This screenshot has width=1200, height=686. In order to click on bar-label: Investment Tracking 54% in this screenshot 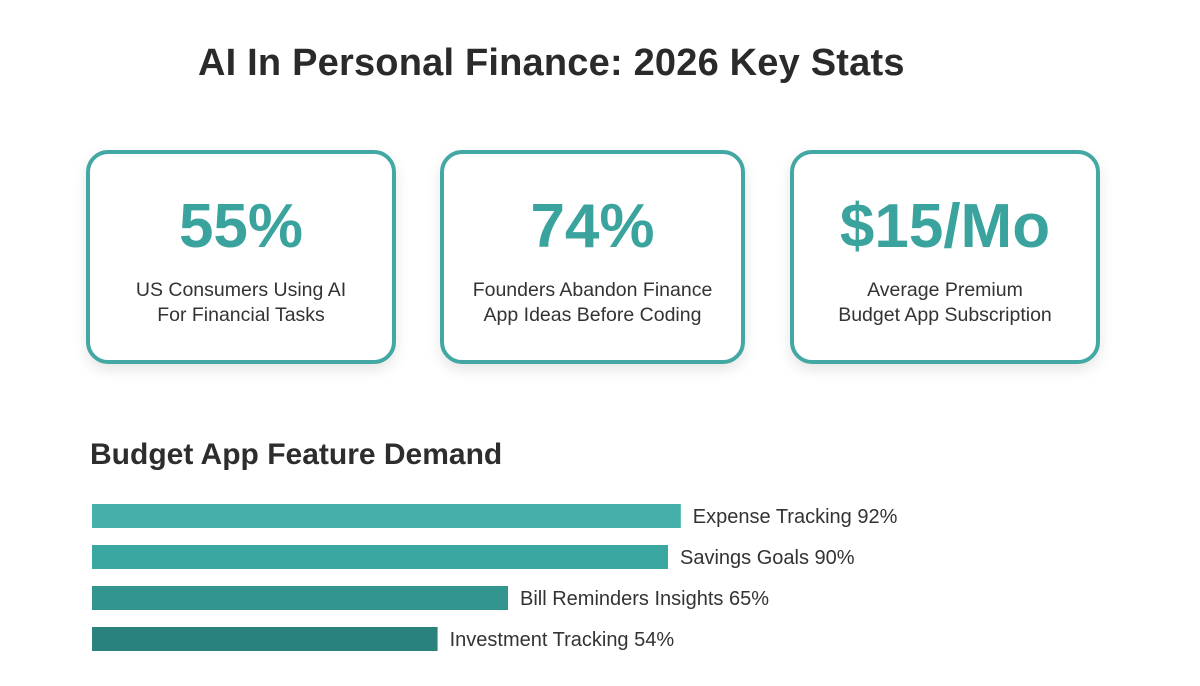, I will do `click(562, 640)`.